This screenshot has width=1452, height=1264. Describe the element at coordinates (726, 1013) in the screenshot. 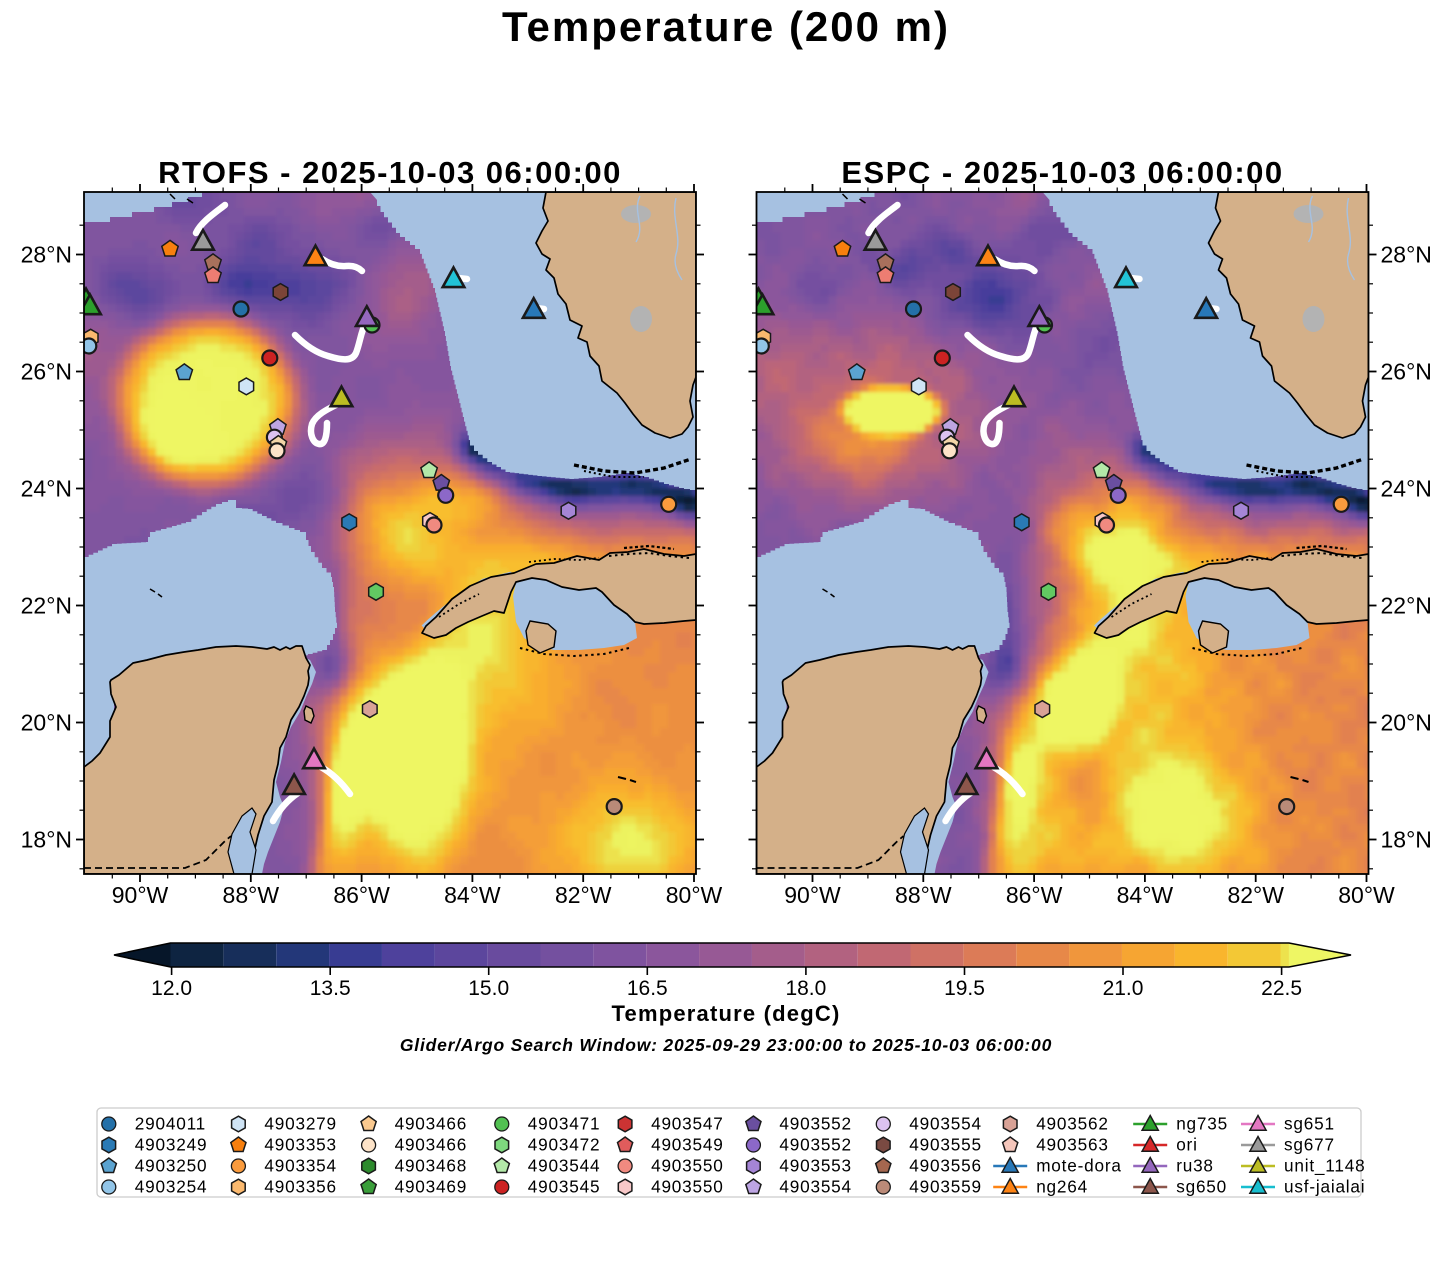

I see `svg-text: Temperature (degC)` at that location.